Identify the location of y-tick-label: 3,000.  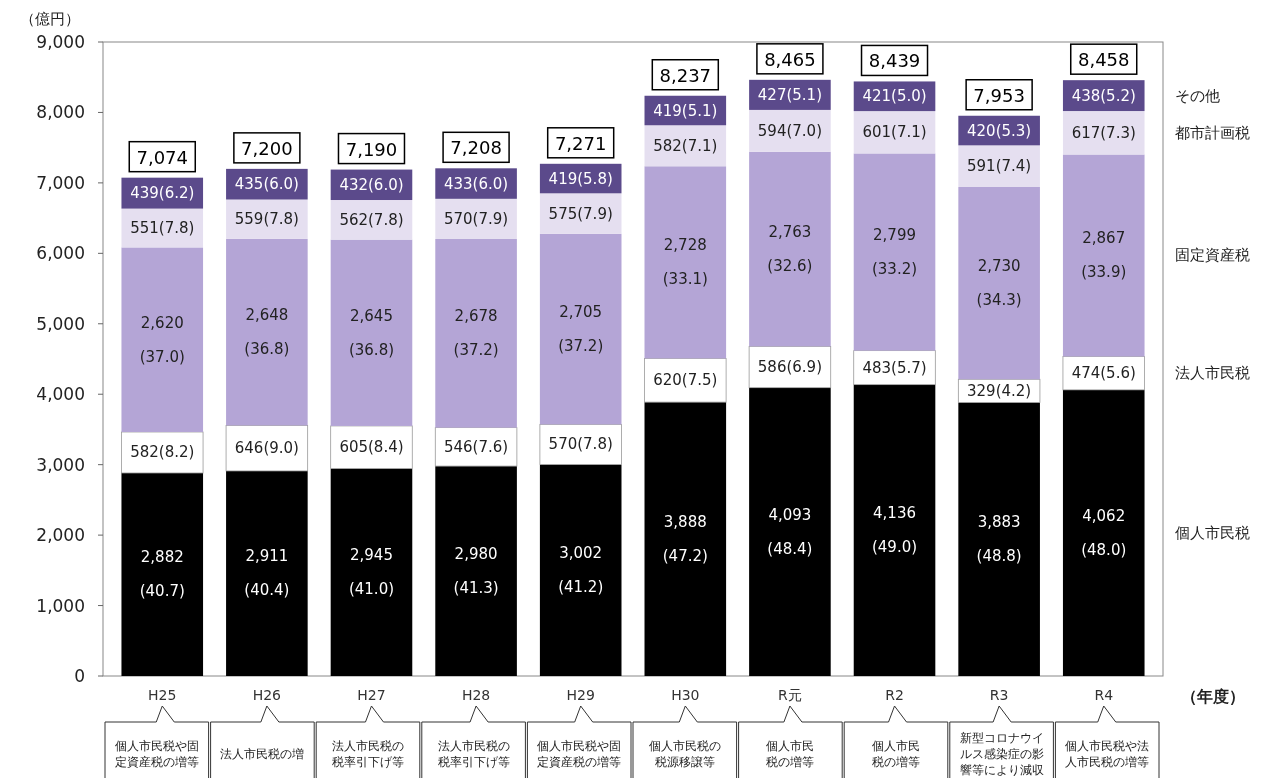
(60, 464).